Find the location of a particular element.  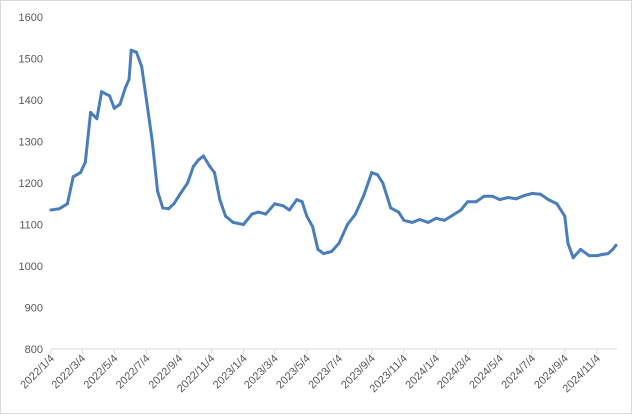

y-tick-label: 900 is located at coordinates (34, 309).